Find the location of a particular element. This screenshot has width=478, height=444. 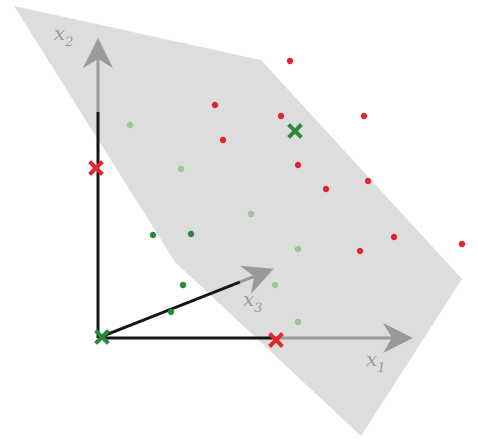

x2-axis-label: x2 is located at coordinates (64, 35).